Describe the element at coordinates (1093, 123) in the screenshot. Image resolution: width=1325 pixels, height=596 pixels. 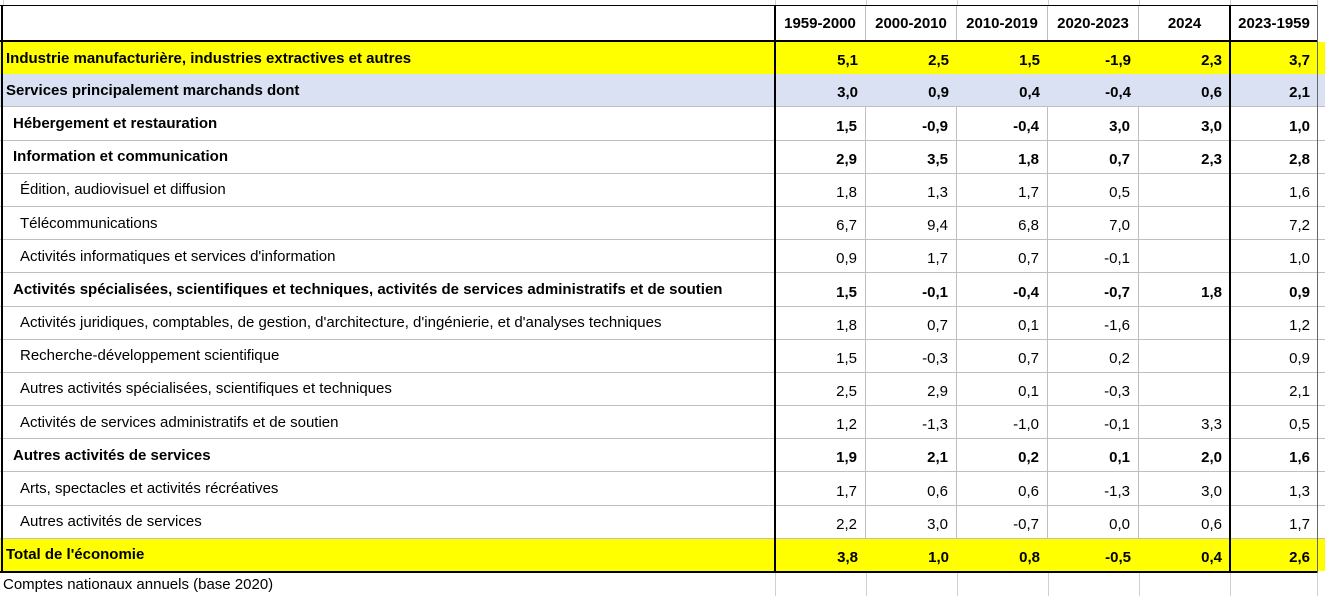
I see `value-cell: 3,0` at that location.